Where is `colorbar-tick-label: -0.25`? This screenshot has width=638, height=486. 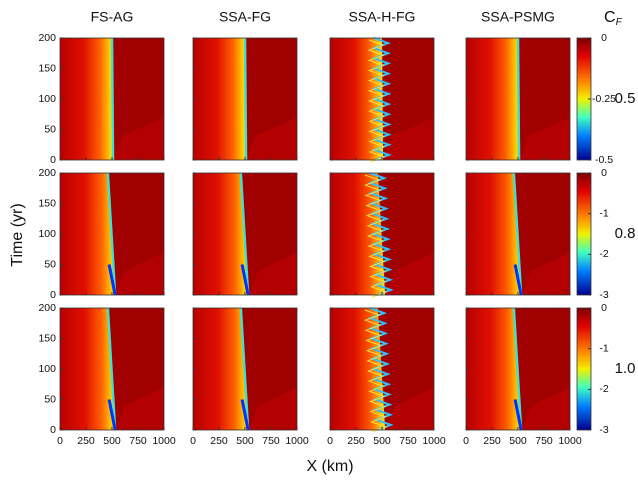 colorbar-tick-label: -0.25 is located at coordinates (604, 99).